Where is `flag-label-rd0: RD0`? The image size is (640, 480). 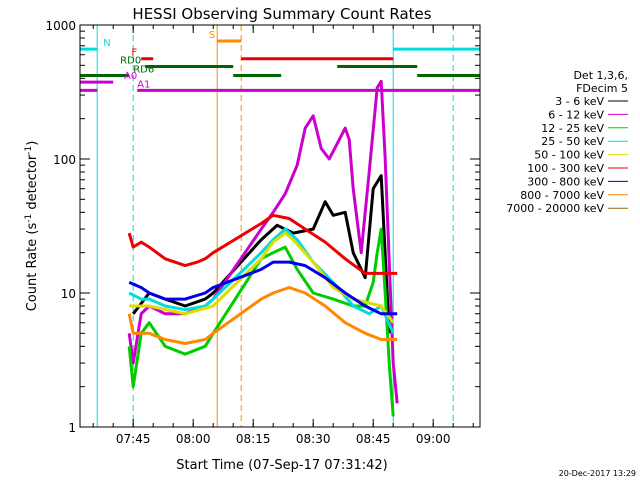 flag-label-rd0: RD0 is located at coordinates (130, 61).